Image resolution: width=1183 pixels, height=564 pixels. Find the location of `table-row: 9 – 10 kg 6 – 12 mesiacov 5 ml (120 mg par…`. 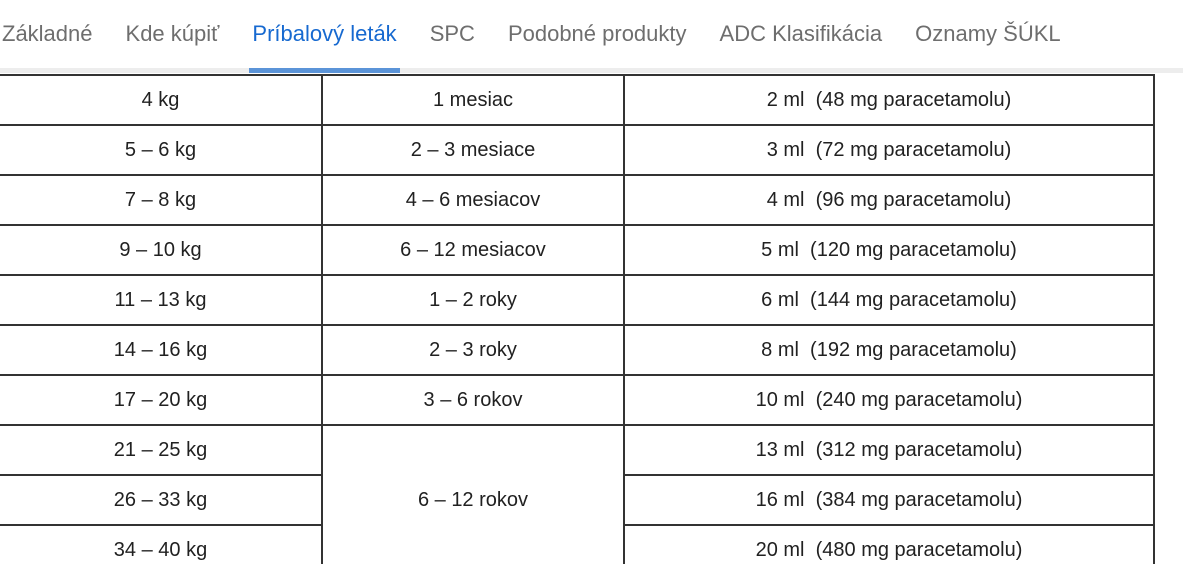

table-row: 9 – 10 kg 6 – 12 mesiacov 5 ml (120 mg par… is located at coordinates (577, 250).